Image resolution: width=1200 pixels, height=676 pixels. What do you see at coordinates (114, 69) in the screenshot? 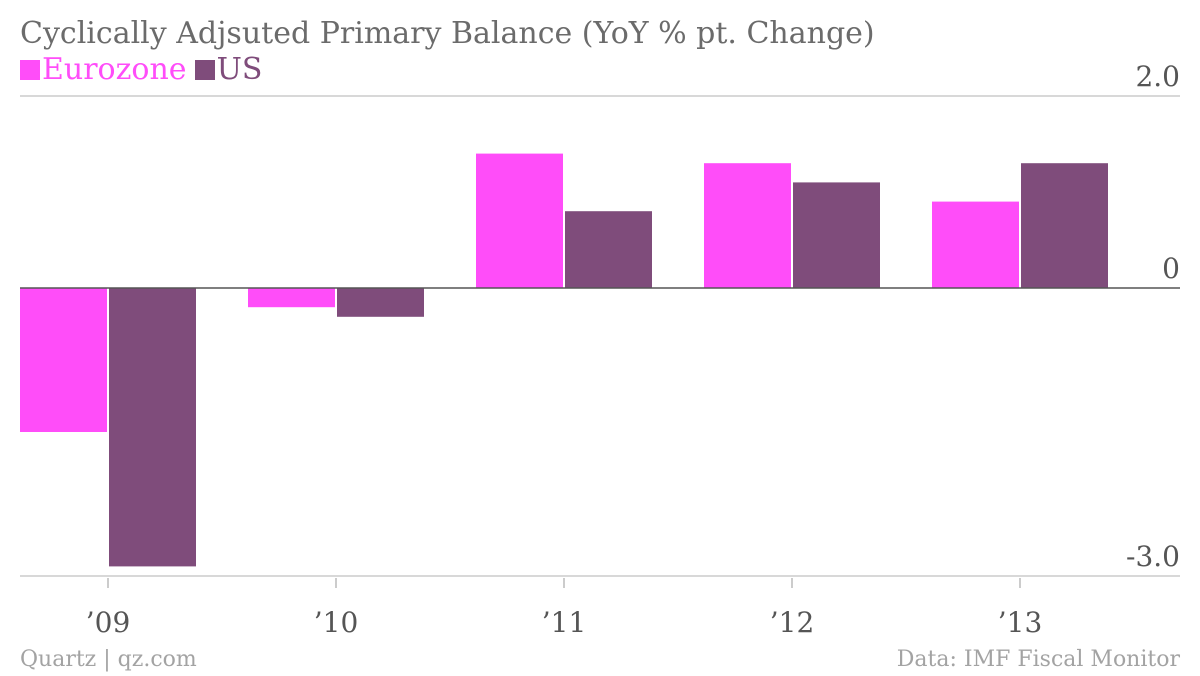
I see `legend-label-eurozone: Eurozone` at bounding box center [114, 69].